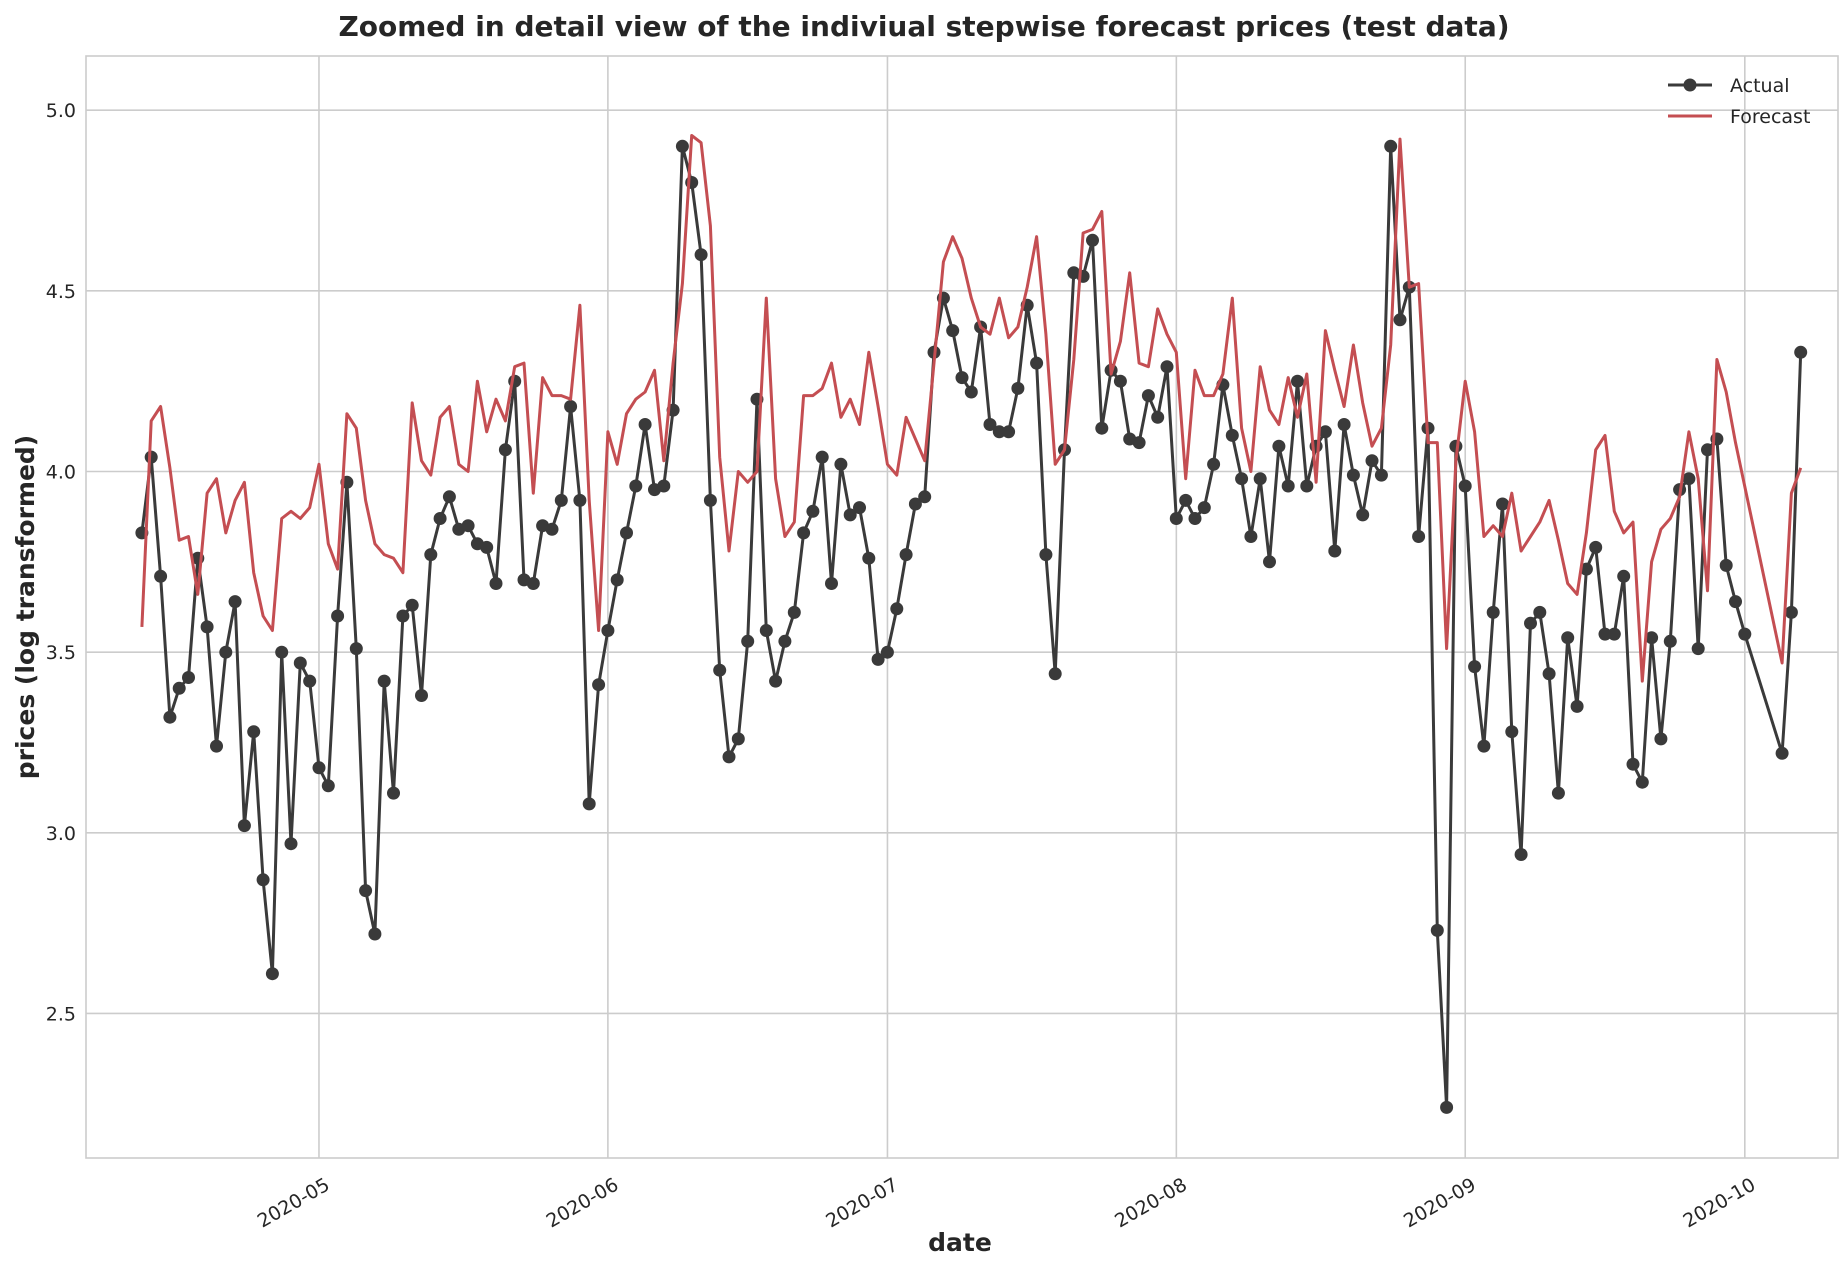 Image resolution: width=1848 pixels, height=1276 pixels. What do you see at coordinates (1729, 86) in the screenshot?
I see `legend-item-actual: Actual` at bounding box center [1729, 86].